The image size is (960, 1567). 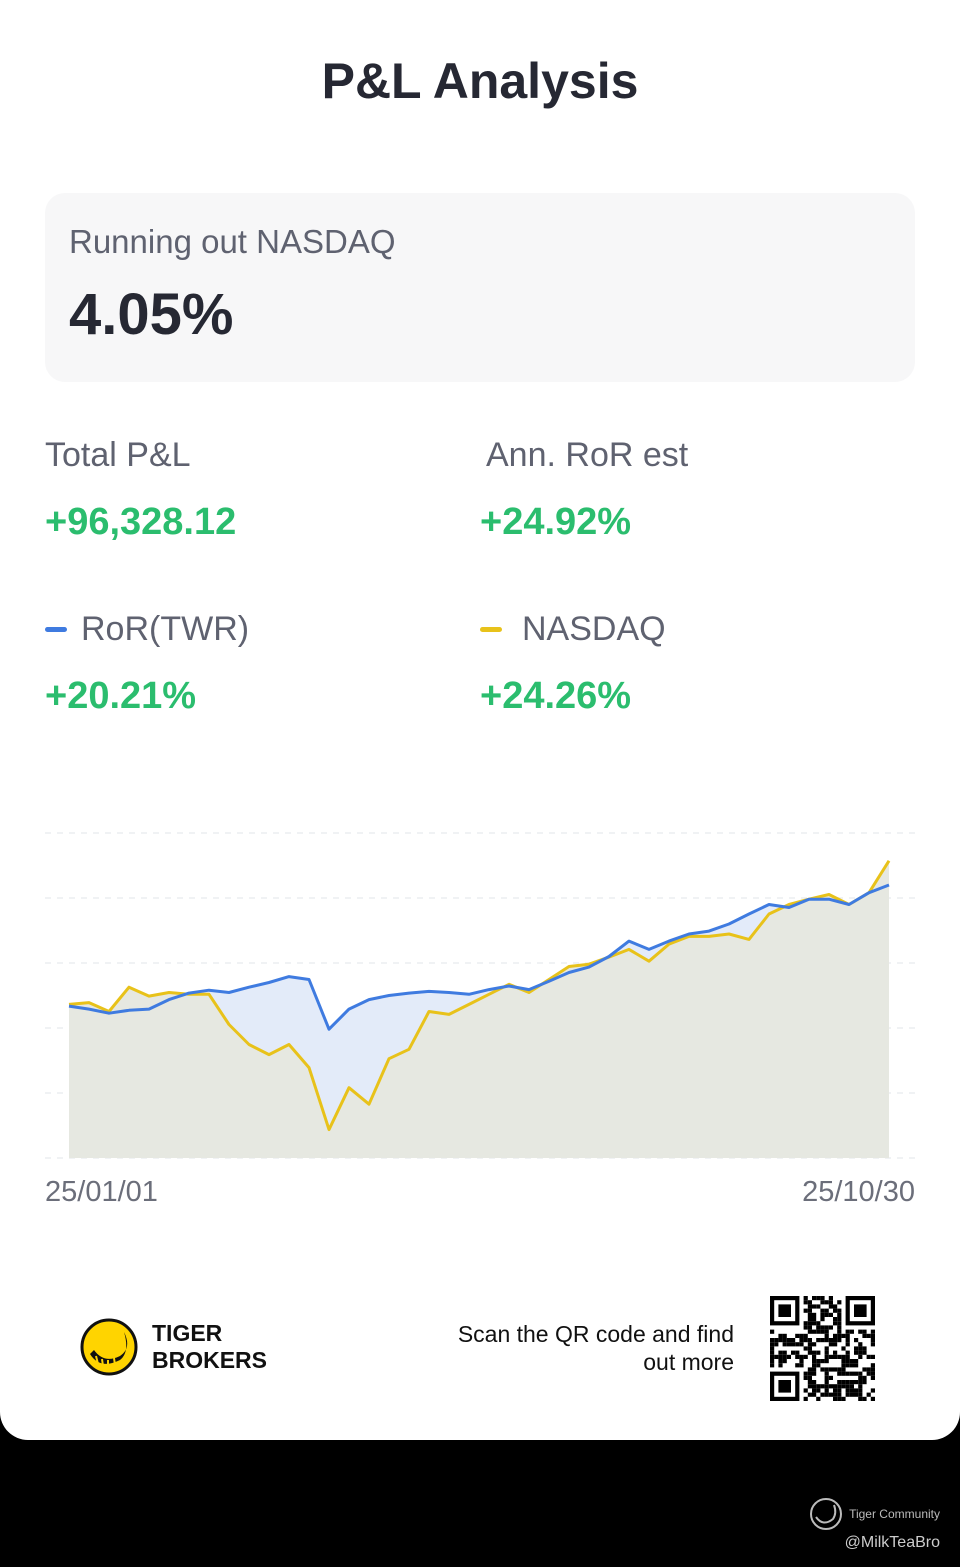 What do you see at coordinates (165, 629) in the screenshot?
I see `ror-twr-label: RoR(TWR)` at bounding box center [165, 629].